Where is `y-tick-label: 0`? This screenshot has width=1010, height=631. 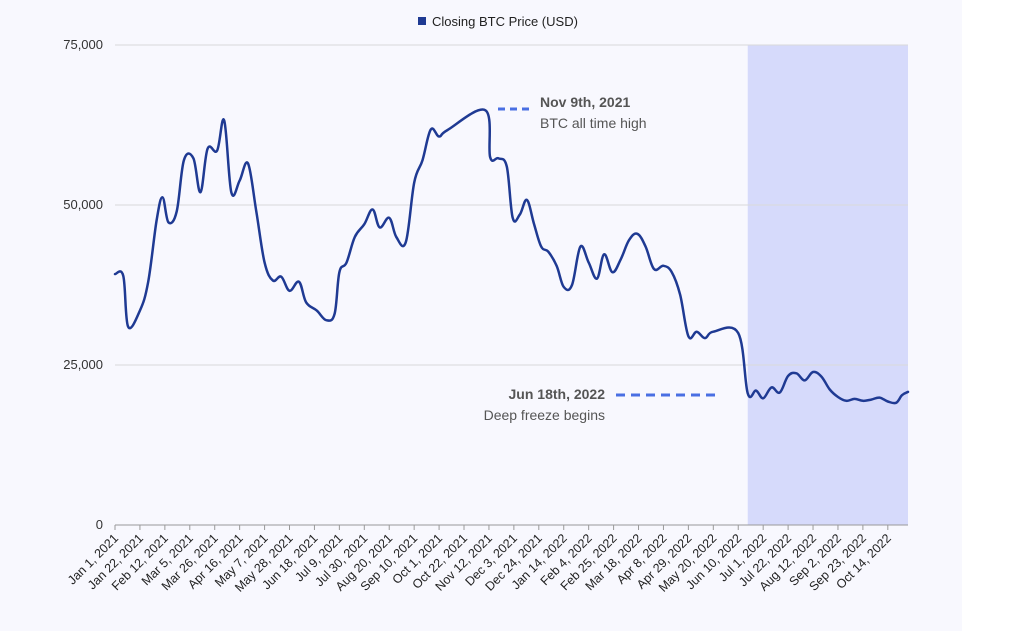 y-tick-label: 0 is located at coordinates (99, 524).